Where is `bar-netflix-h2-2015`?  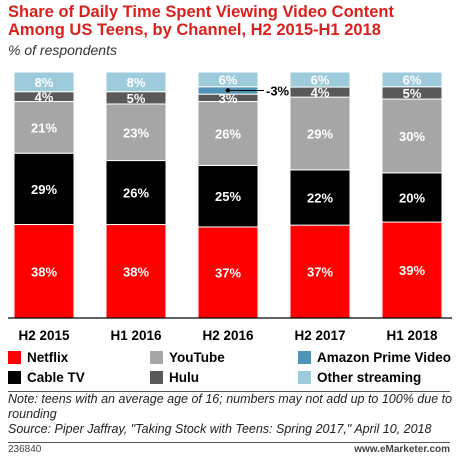
bar-netflix-h2-2015 is located at coordinates (44, 271).